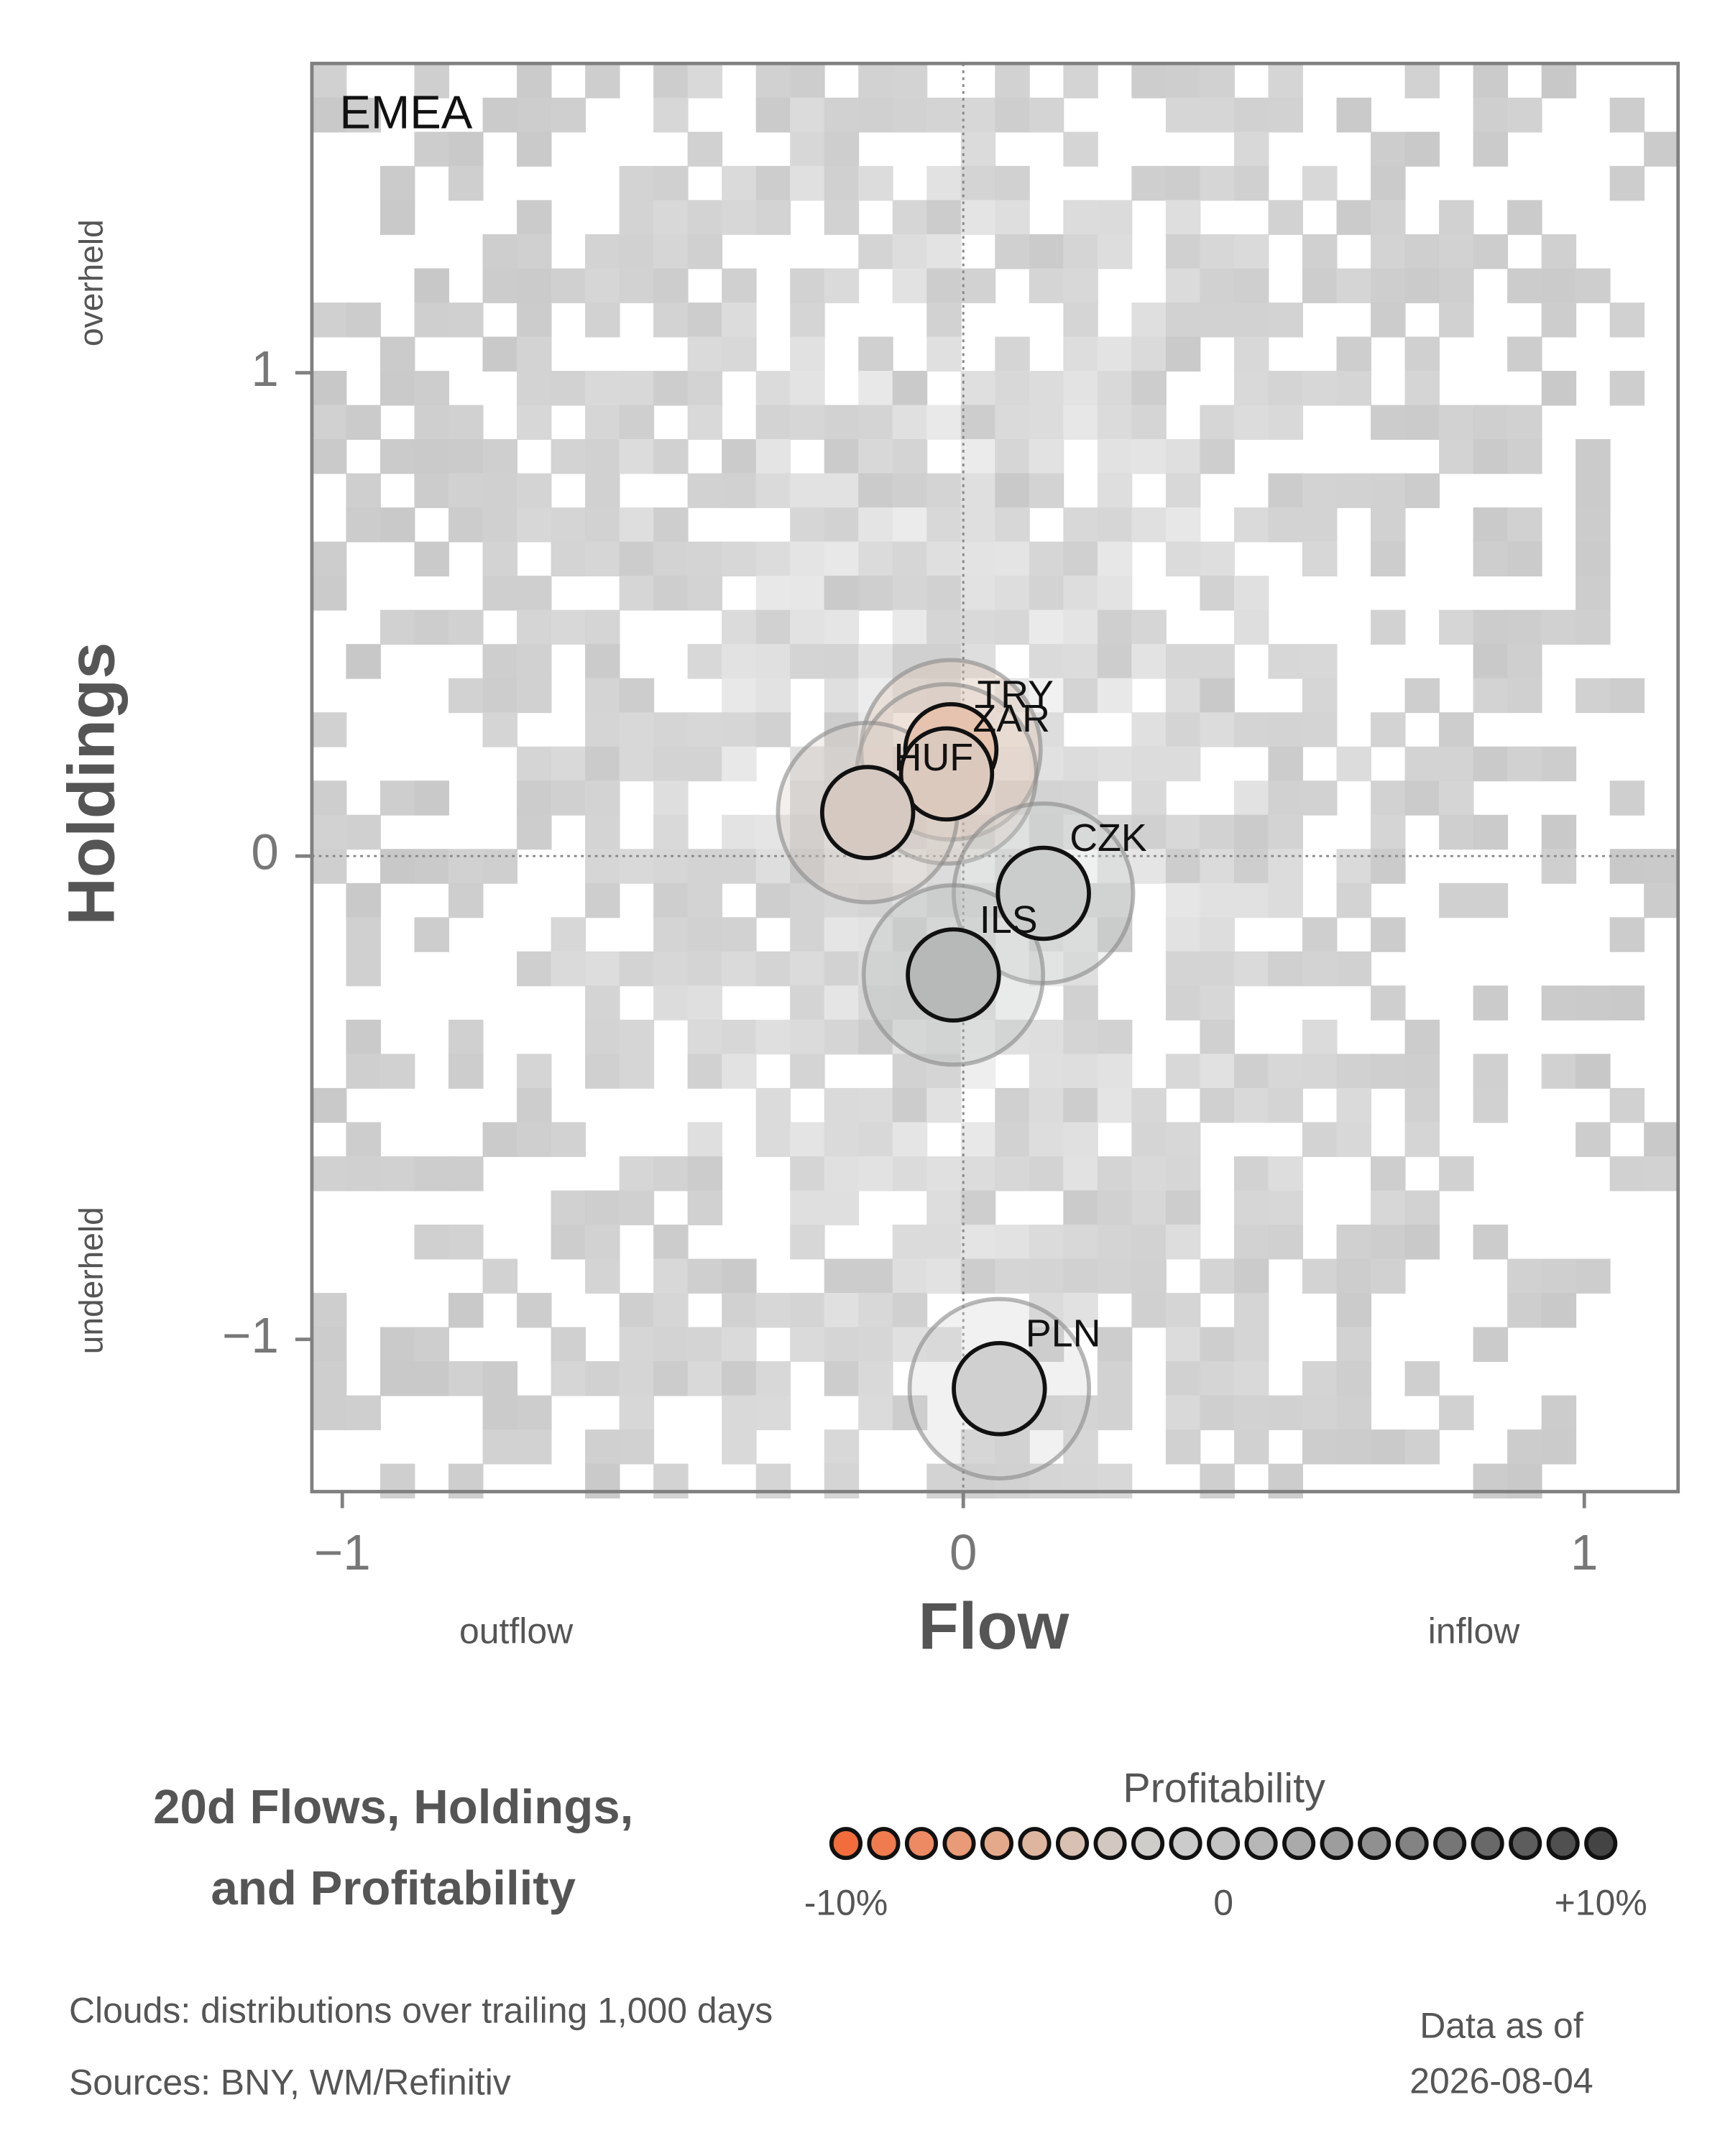  I want to click on y-tick-label: 0, so click(264, 852).